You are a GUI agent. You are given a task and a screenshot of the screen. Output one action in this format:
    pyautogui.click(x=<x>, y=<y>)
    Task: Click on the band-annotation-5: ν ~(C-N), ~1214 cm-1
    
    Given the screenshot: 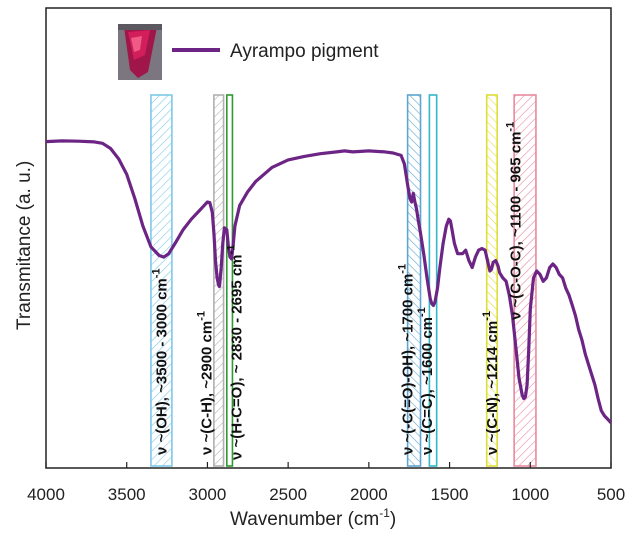 What is the action you would take?
    pyautogui.click(x=491, y=383)
    